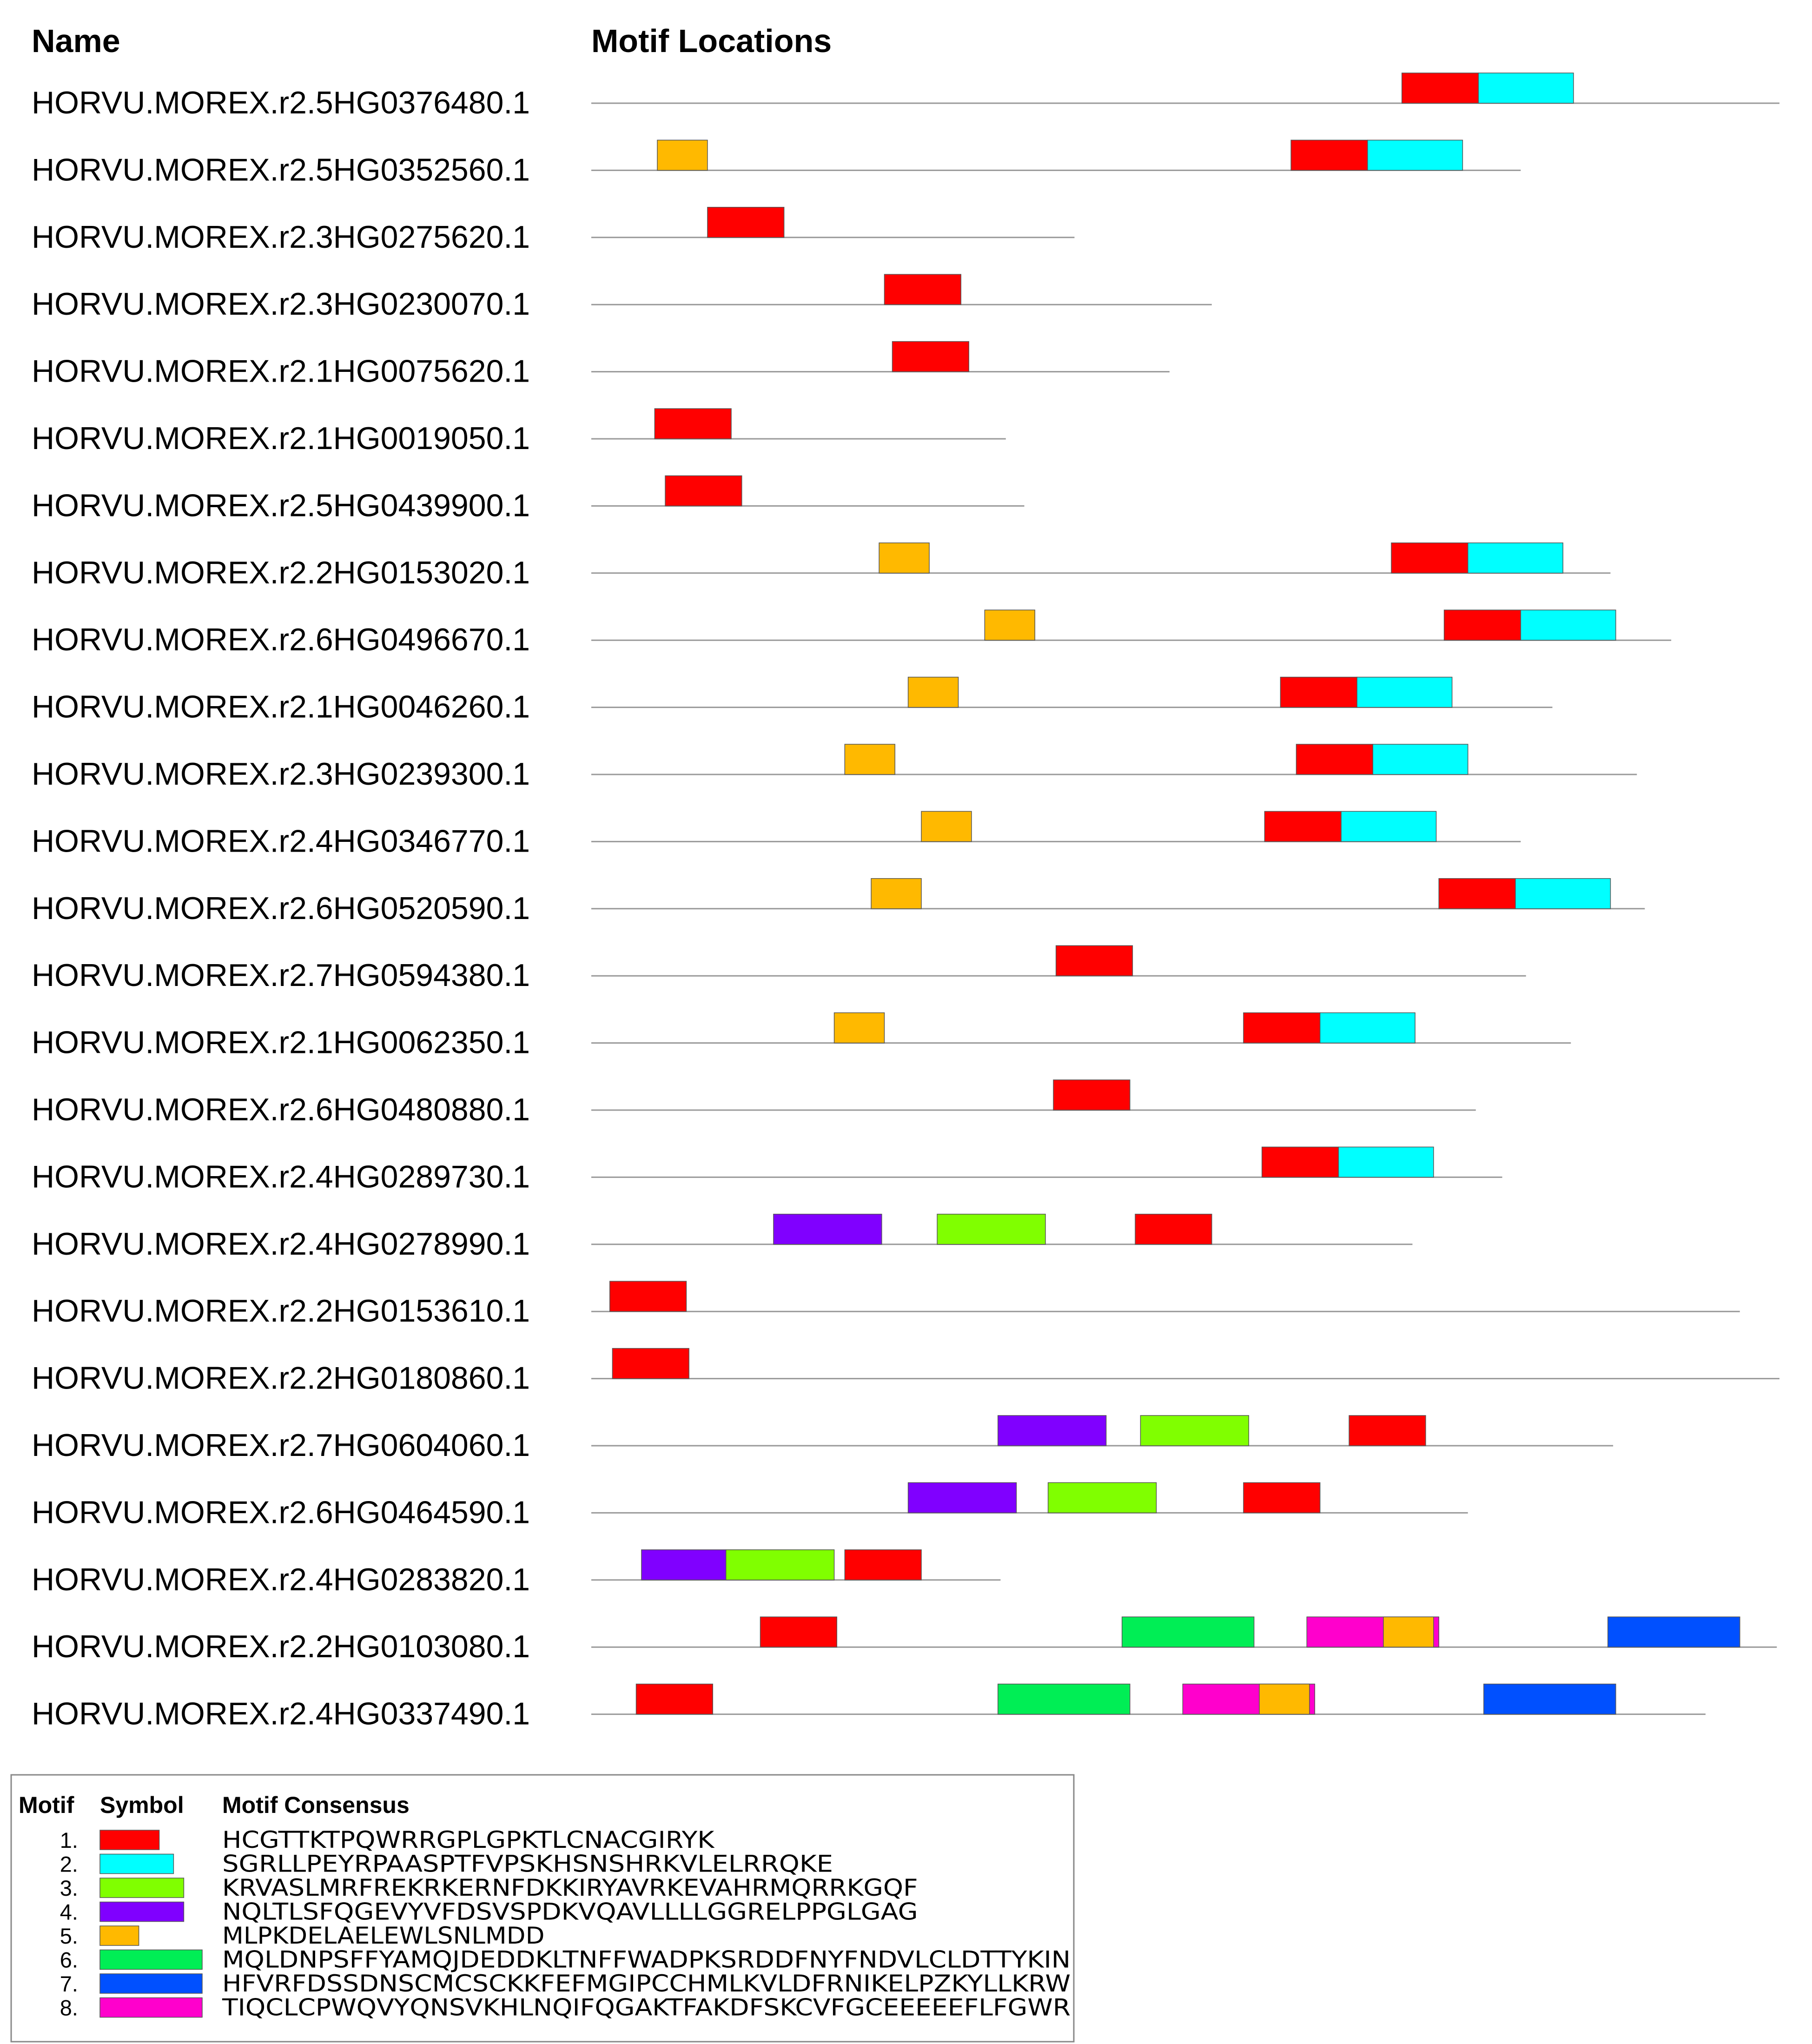  What do you see at coordinates (281, 1445) in the screenshot?
I see `gene-name: HORVU.MOREX.r2.7HG0604060.1` at bounding box center [281, 1445].